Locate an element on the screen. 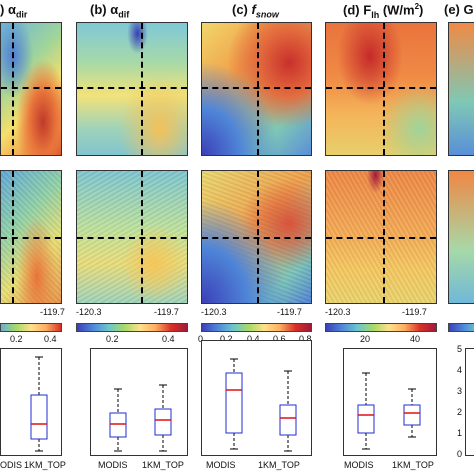 The image size is (474, 474). colorbar-e is located at coordinates (461, 327).